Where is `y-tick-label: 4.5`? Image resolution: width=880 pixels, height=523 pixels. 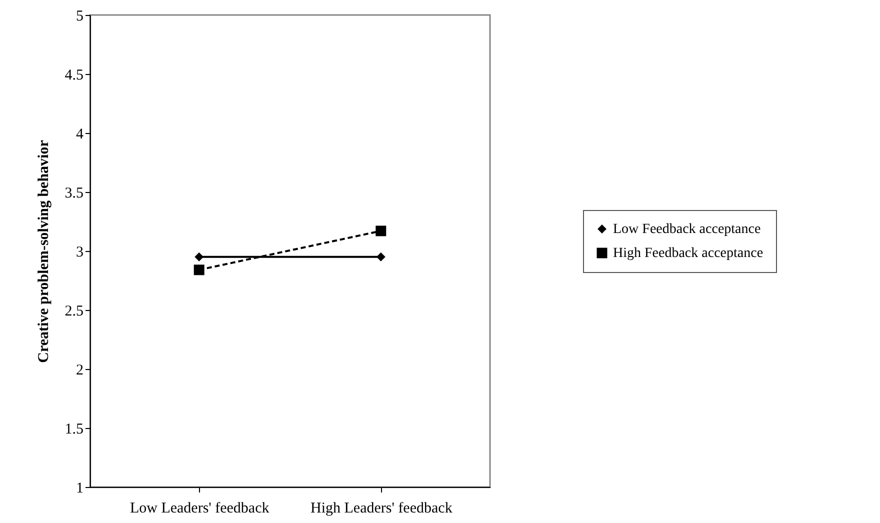 y-tick-label: 4.5 is located at coordinates (74, 76).